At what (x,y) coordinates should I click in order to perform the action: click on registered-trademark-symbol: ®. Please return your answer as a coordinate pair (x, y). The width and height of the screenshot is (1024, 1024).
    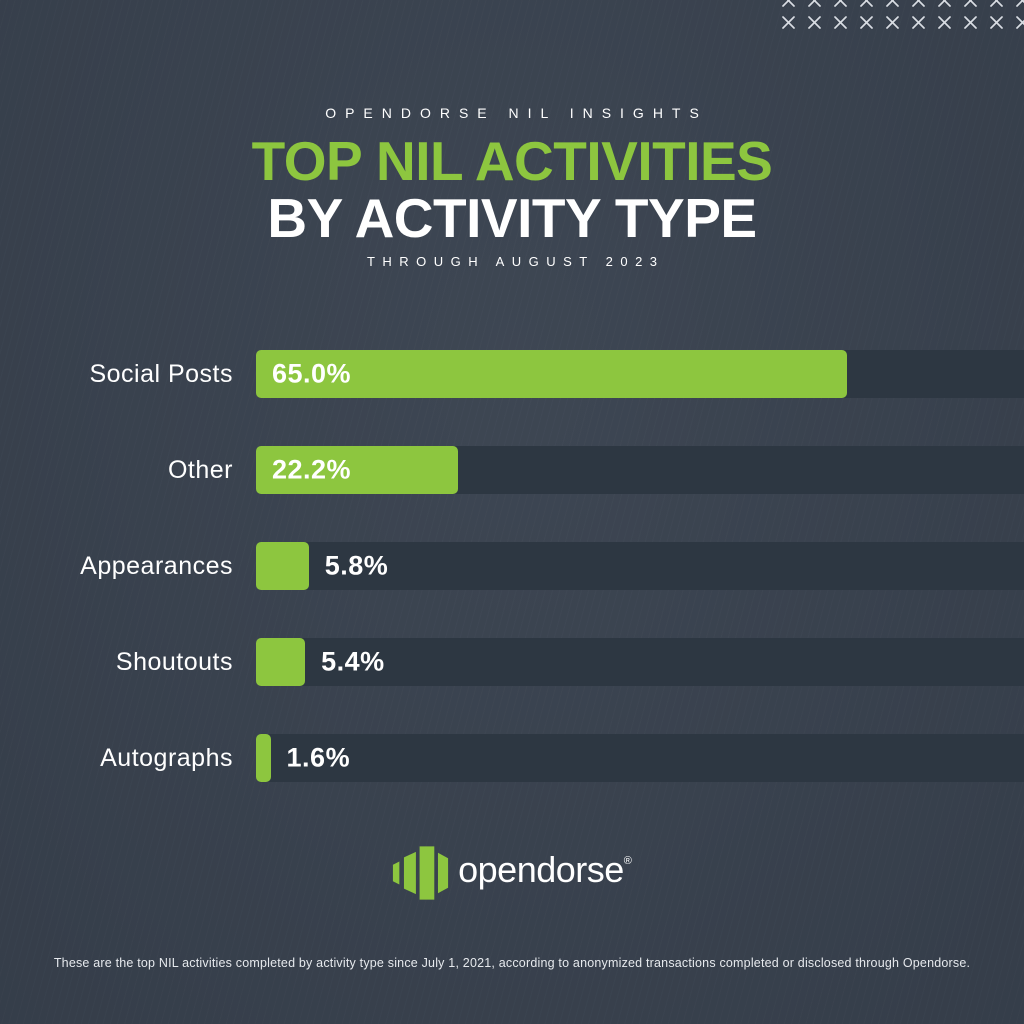
    Looking at the image, I should click on (627, 861).